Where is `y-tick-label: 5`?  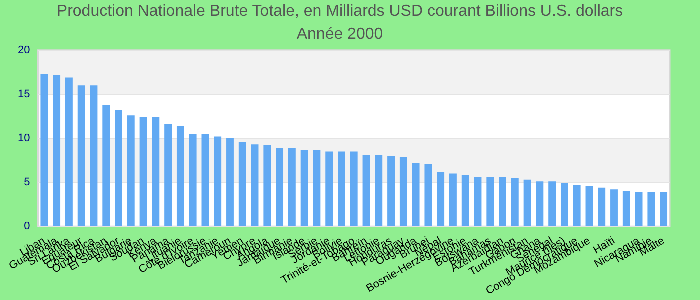 y-tick-label: 5 is located at coordinates (27, 182).